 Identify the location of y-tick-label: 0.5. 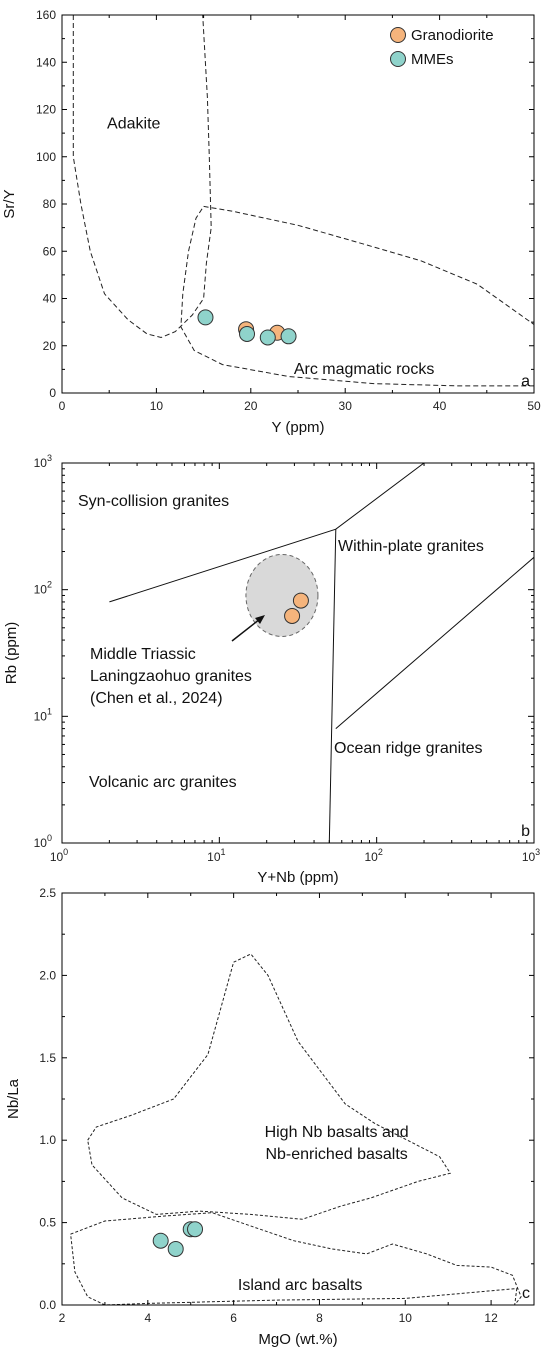
(47, 1223).